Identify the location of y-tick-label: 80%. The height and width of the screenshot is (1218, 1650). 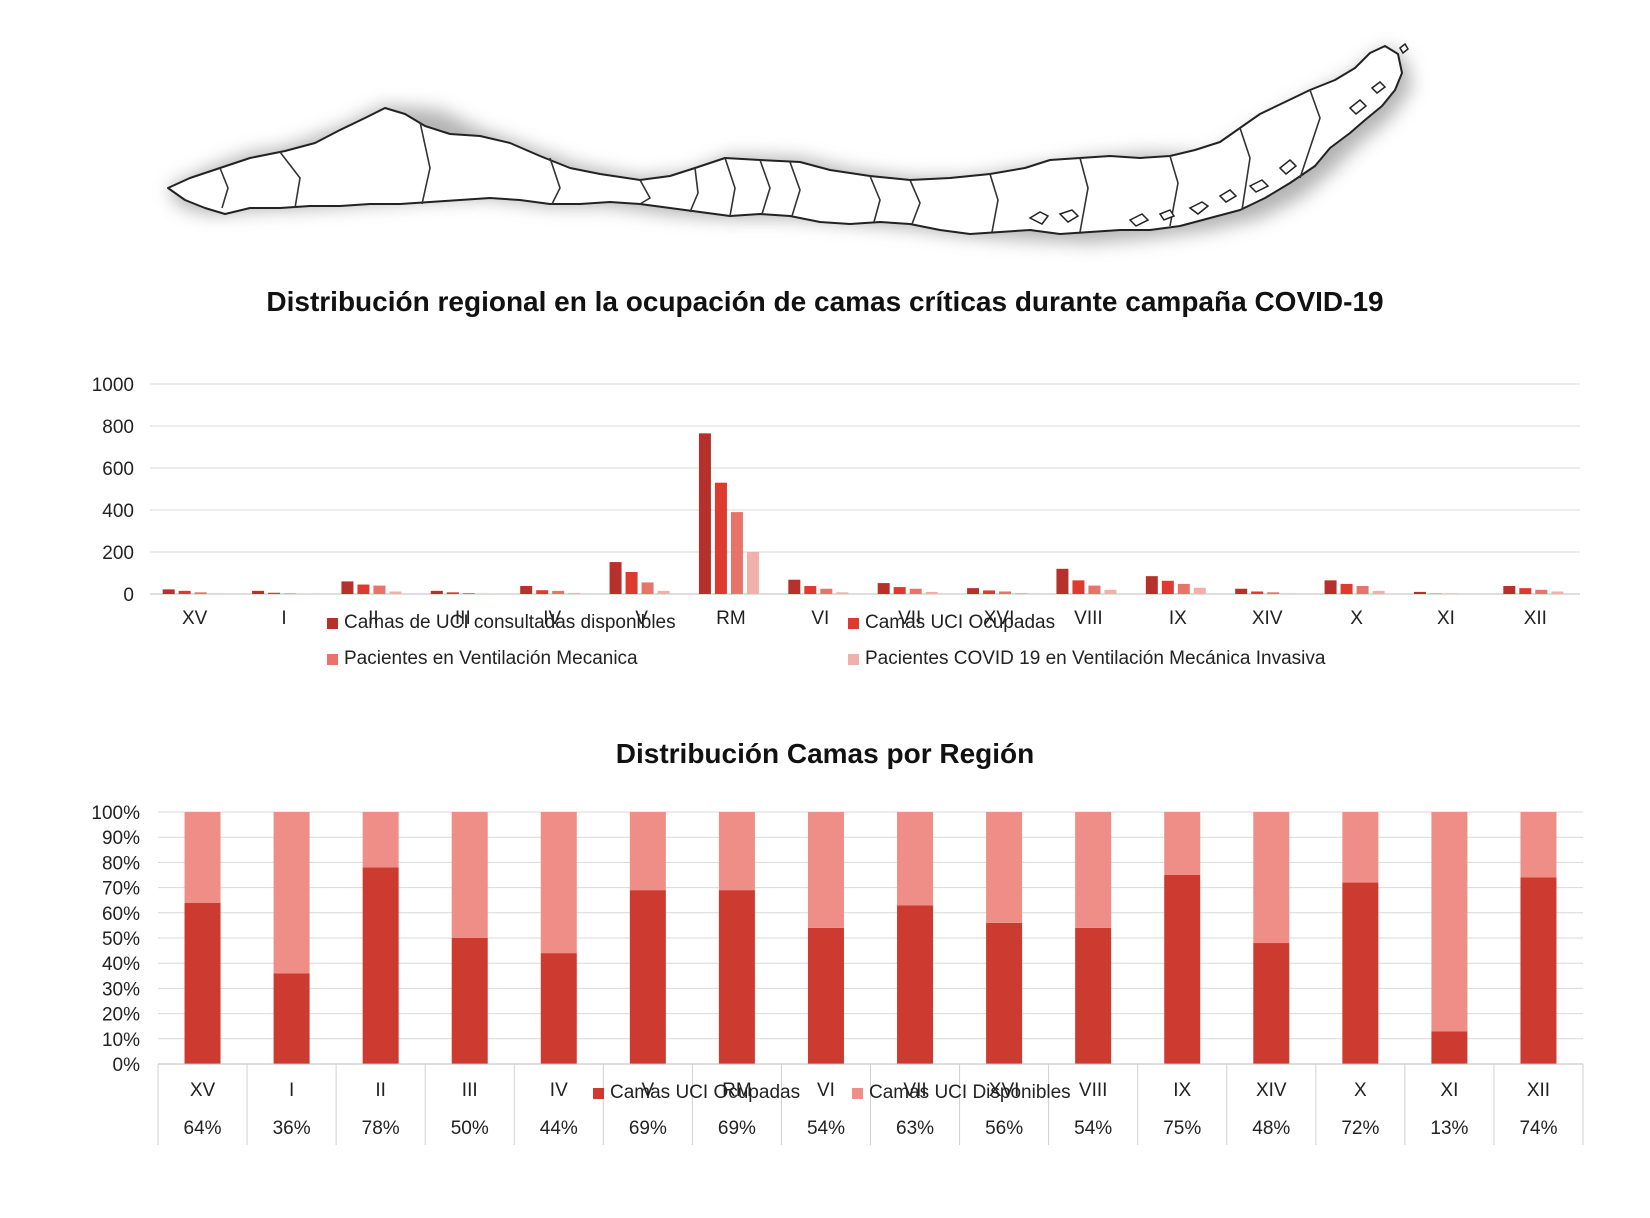
(121, 863).